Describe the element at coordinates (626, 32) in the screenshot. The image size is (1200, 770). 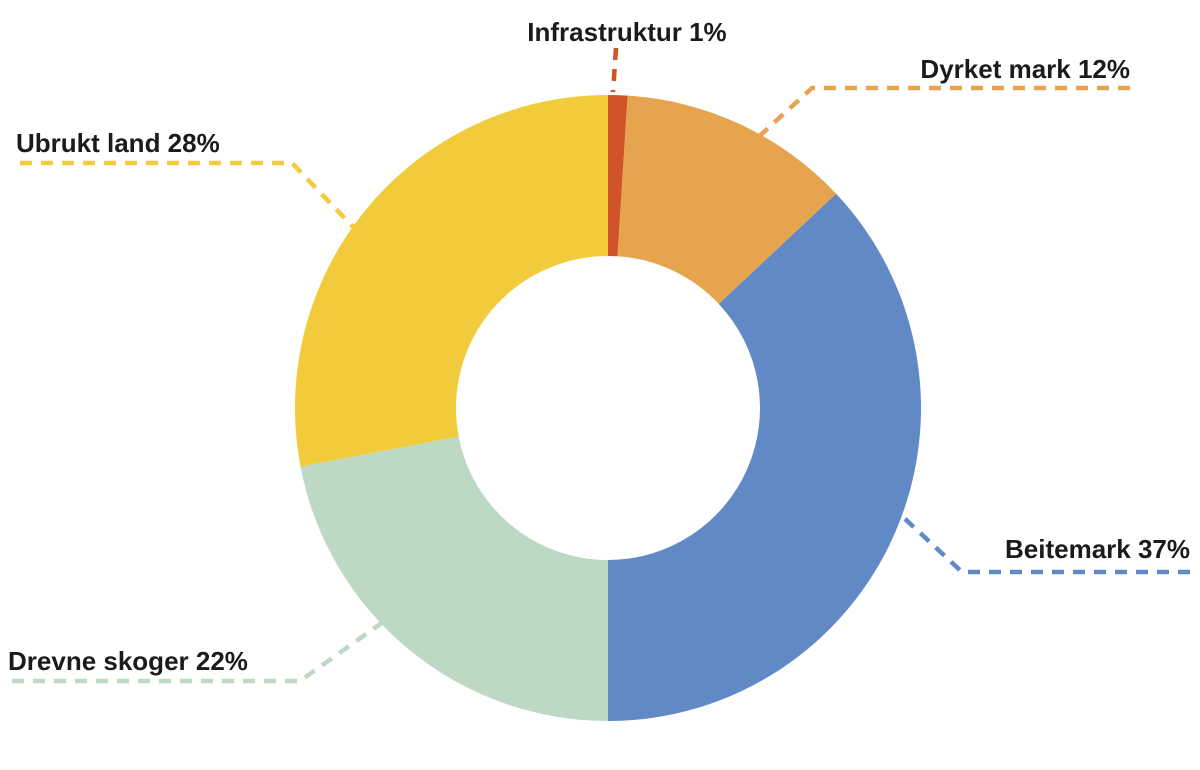
I see `callout-label-infrastruktur: Infrastruktur 1%` at that location.